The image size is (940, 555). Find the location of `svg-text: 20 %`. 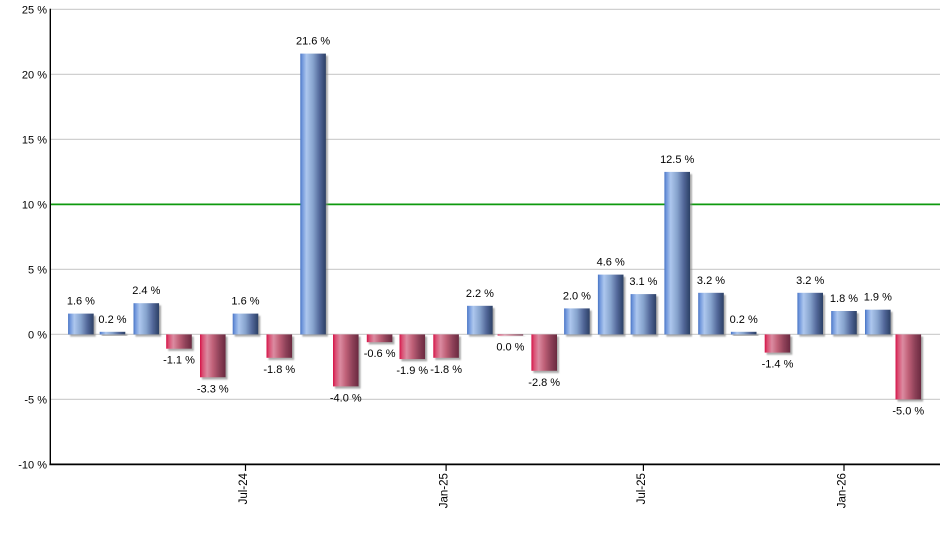

svg-text: 20 % is located at coordinates (34, 75).